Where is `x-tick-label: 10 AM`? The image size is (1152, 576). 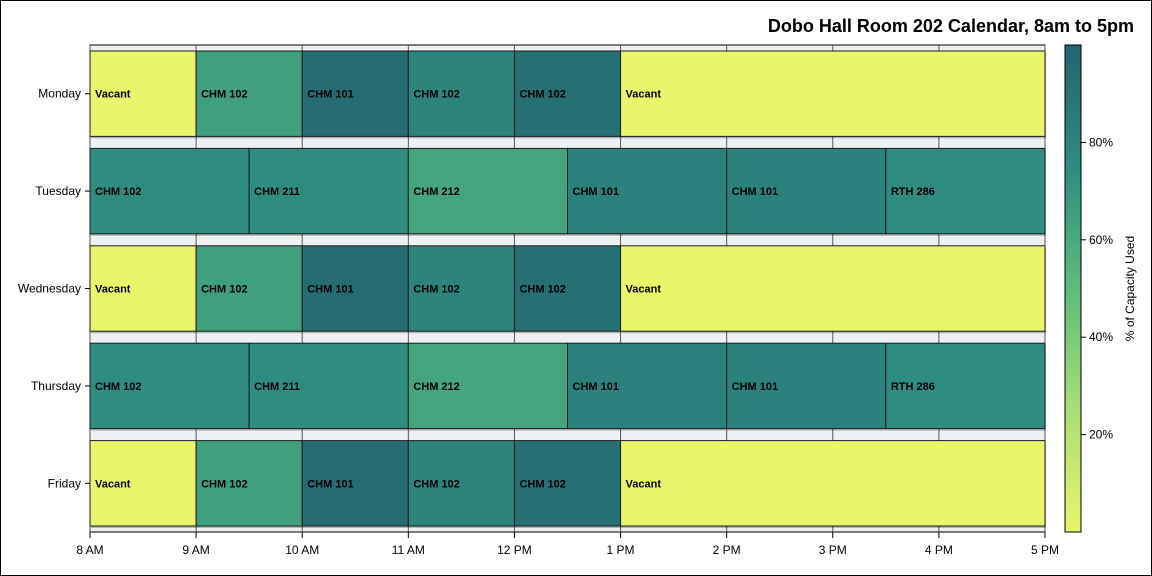
x-tick-label: 10 AM is located at coordinates (302, 550).